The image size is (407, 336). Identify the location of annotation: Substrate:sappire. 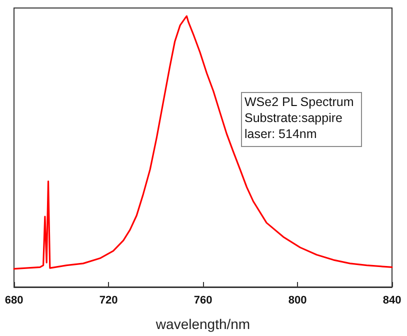
(293, 118).